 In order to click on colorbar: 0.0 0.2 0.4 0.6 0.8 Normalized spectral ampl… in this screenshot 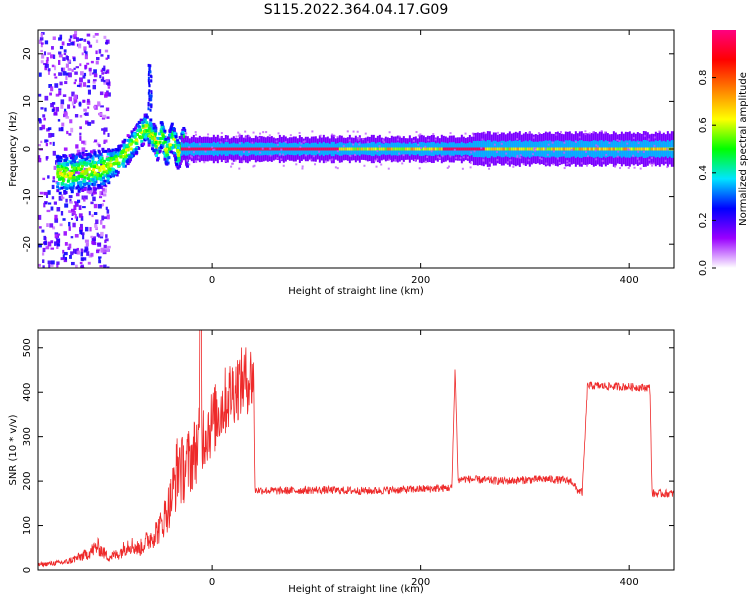, I will do `click(723, 153)`.